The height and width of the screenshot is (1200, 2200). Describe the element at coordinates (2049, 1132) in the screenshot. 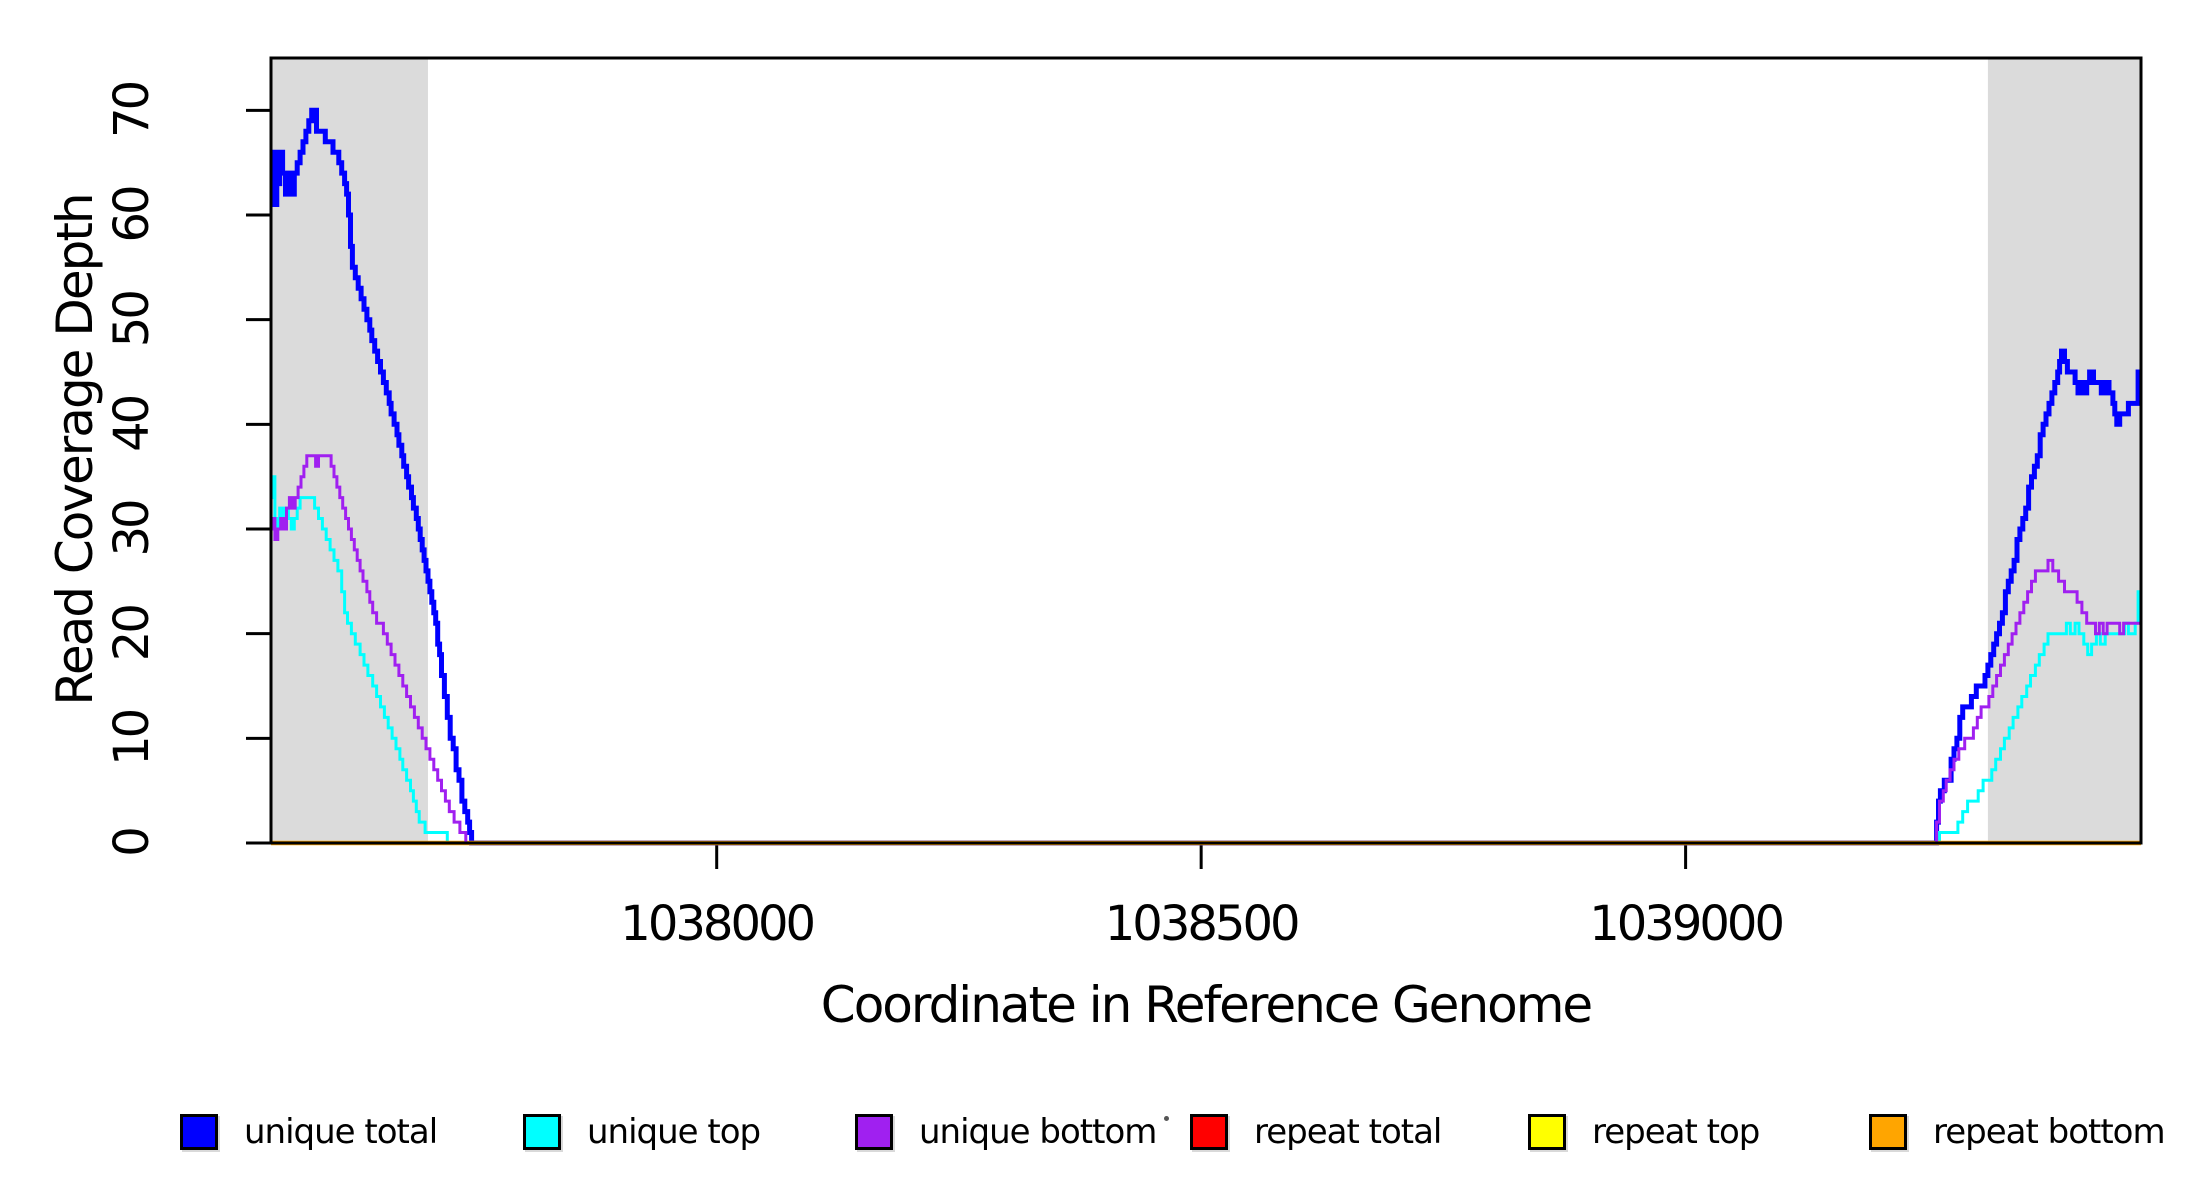

I see `legend-label: repeat bottom` at that location.